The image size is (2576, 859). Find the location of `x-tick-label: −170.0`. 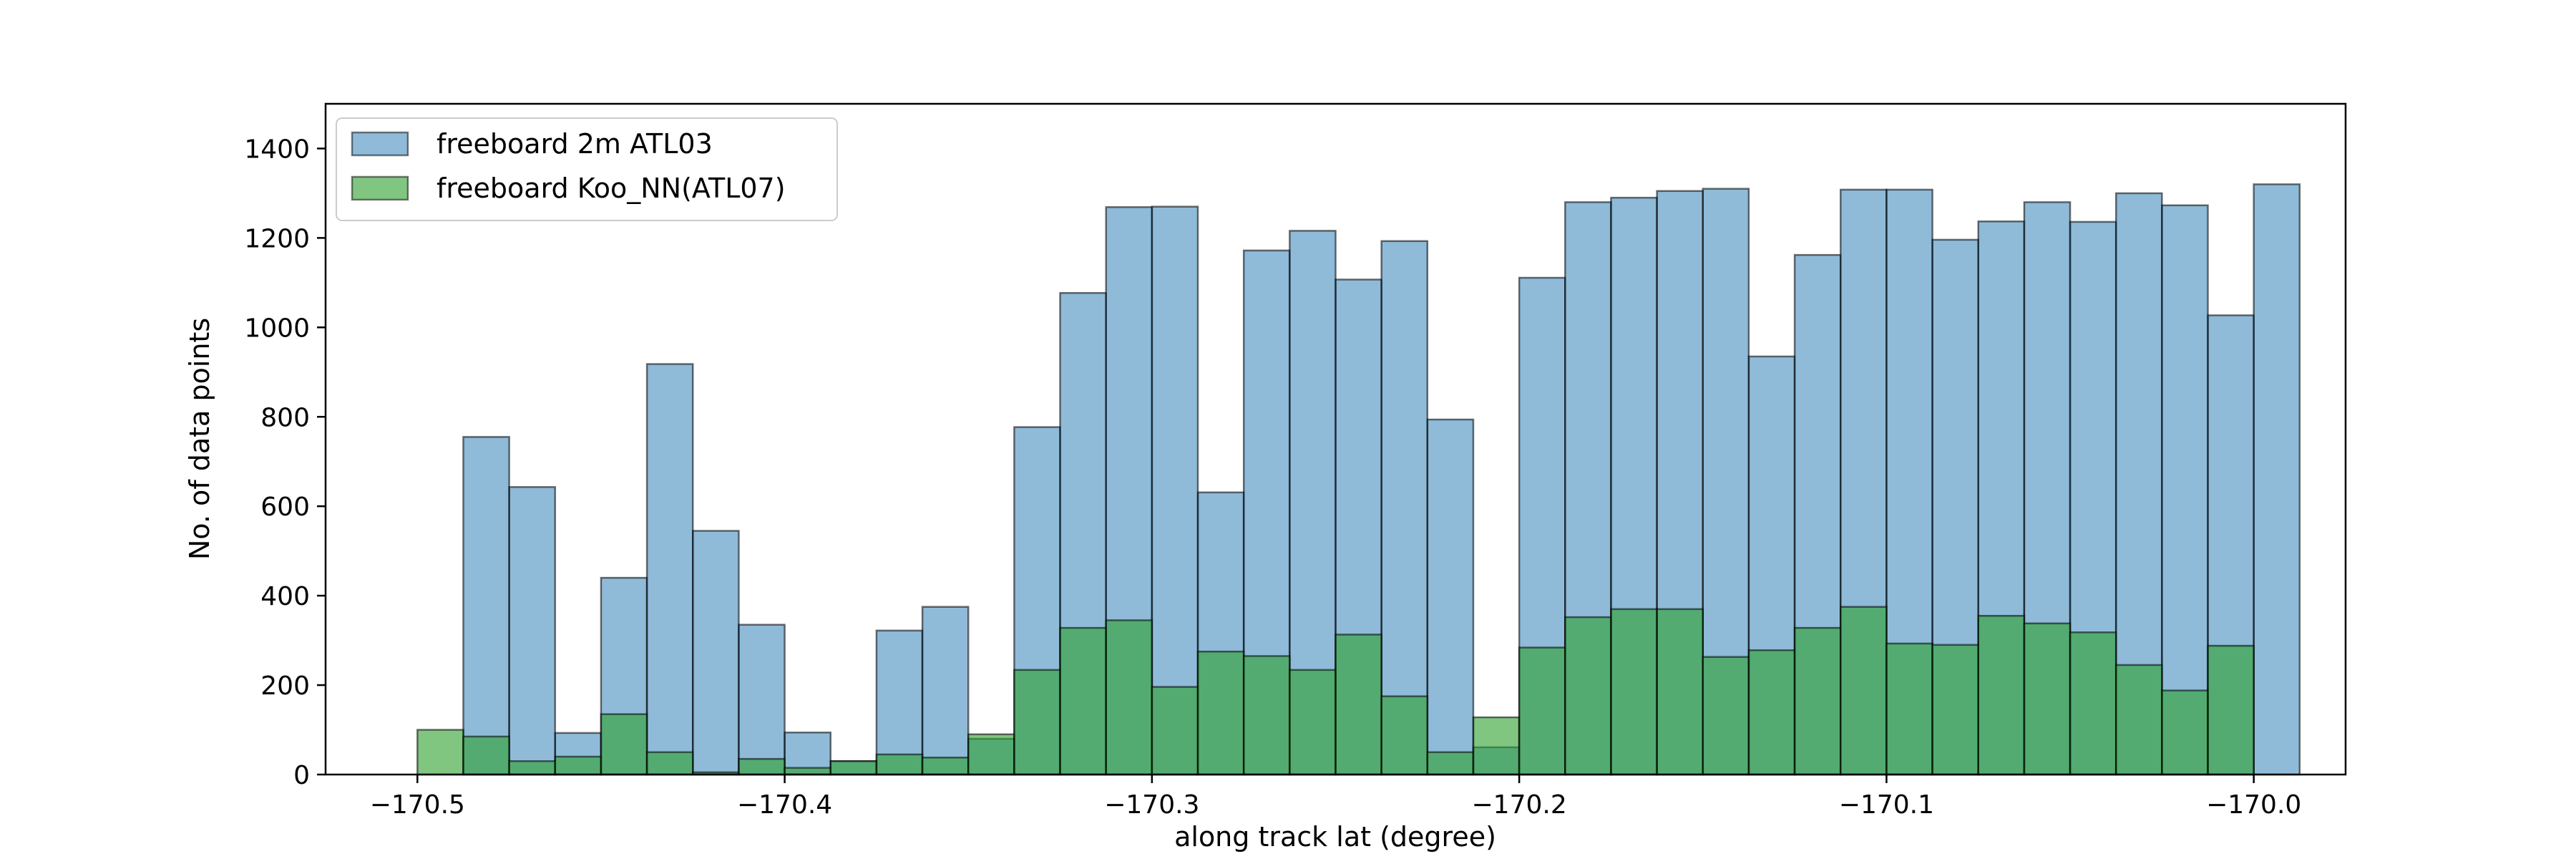

x-tick-label: −170.0 is located at coordinates (2253, 805).